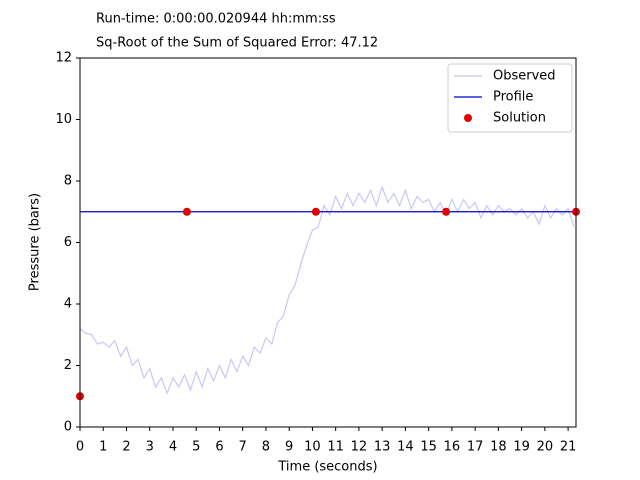 The height and width of the screenshot is (480, 640). I want to click on legend-label: Observed, so click(524, 76).